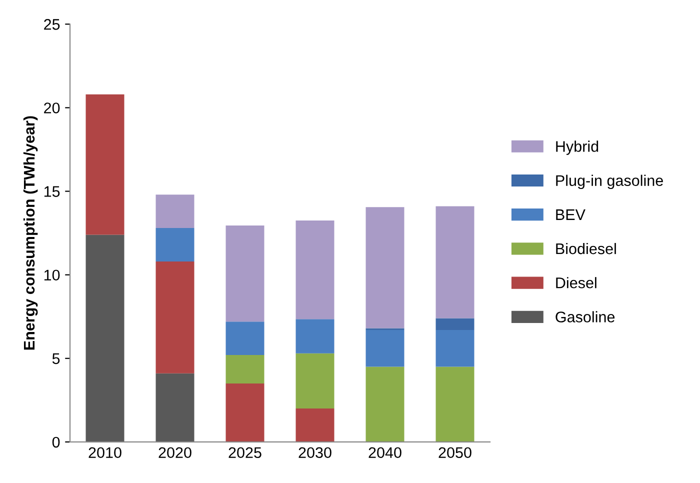 The image size is (700, 483). I want to click on x-tick-label: 2020, so click(175, 452).